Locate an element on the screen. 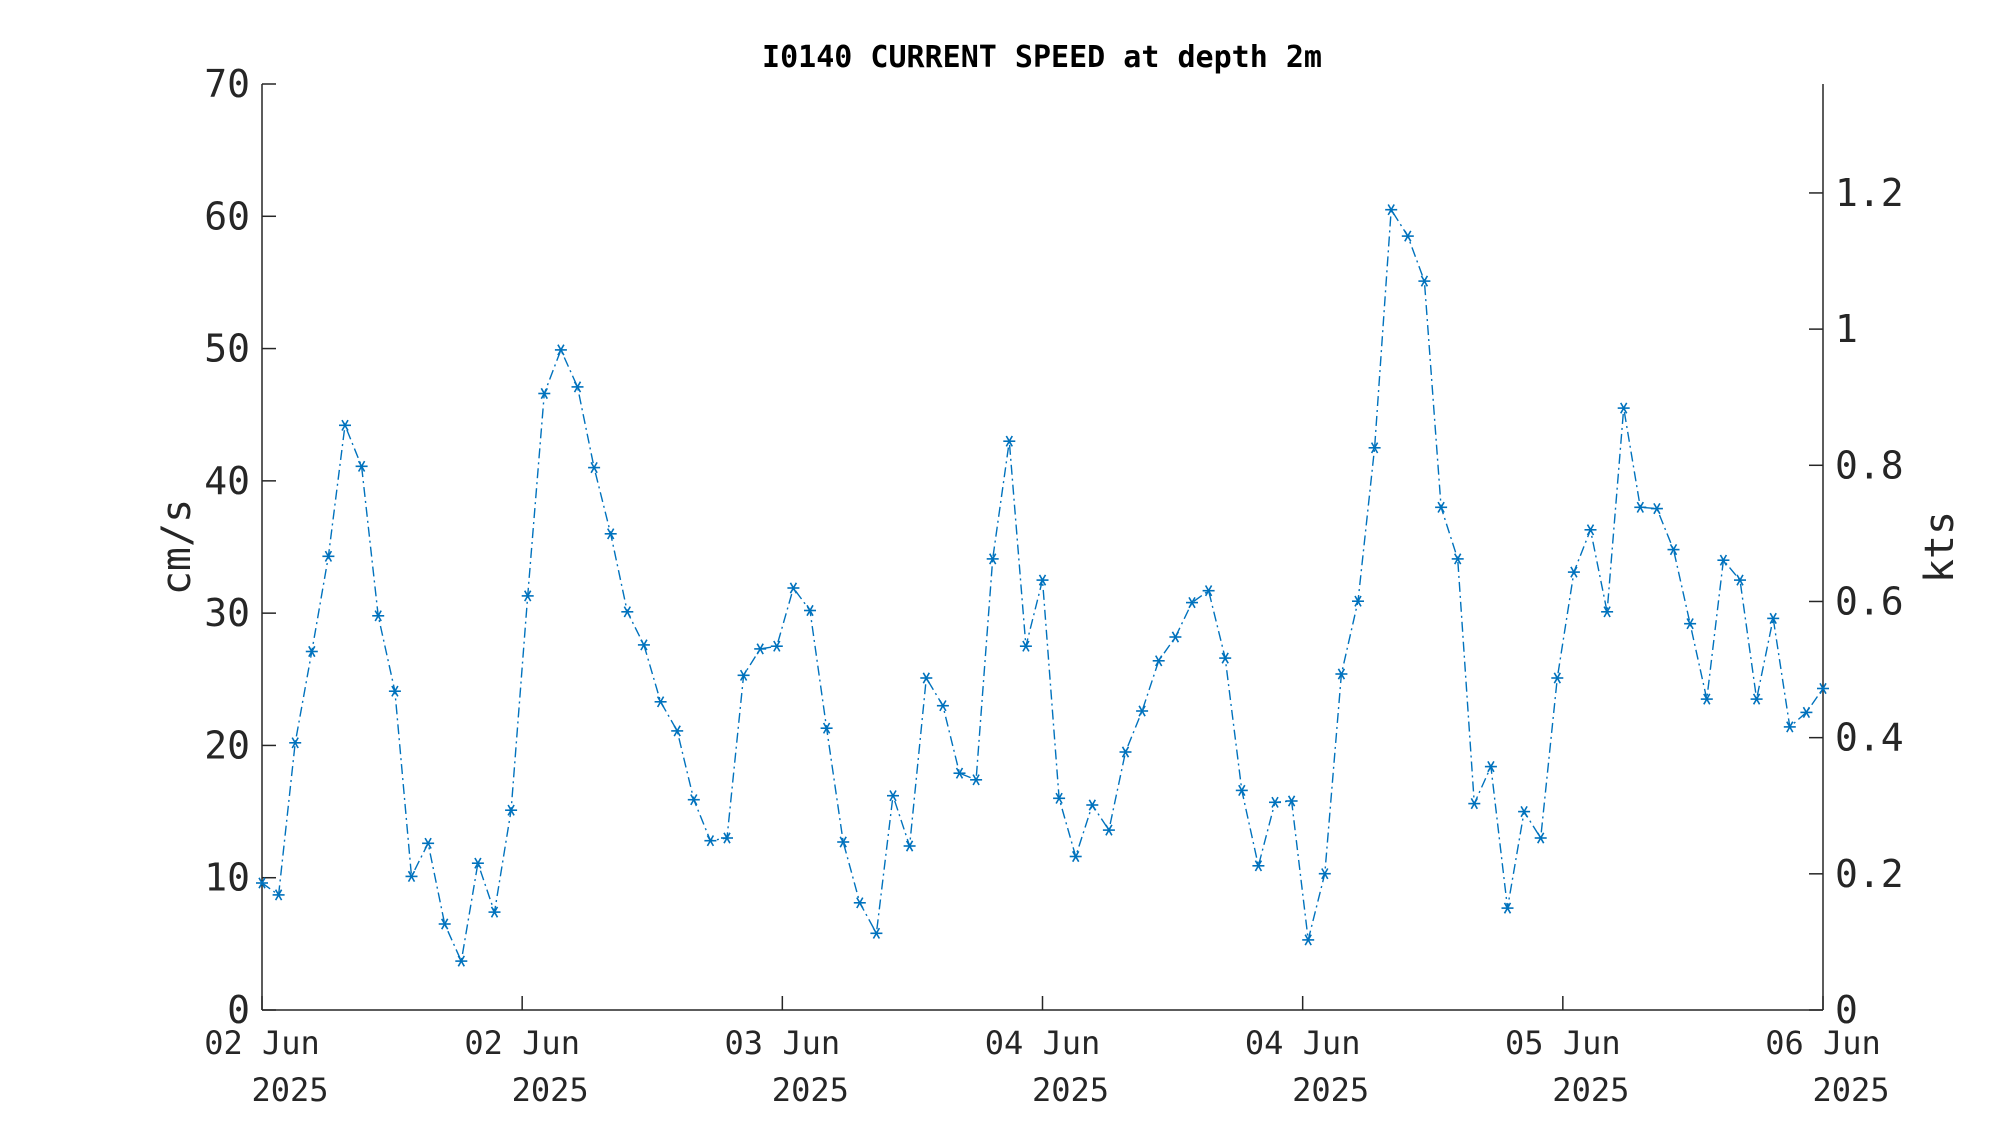  y2-tick-label: 1 is located at coordinates (1846, 329).